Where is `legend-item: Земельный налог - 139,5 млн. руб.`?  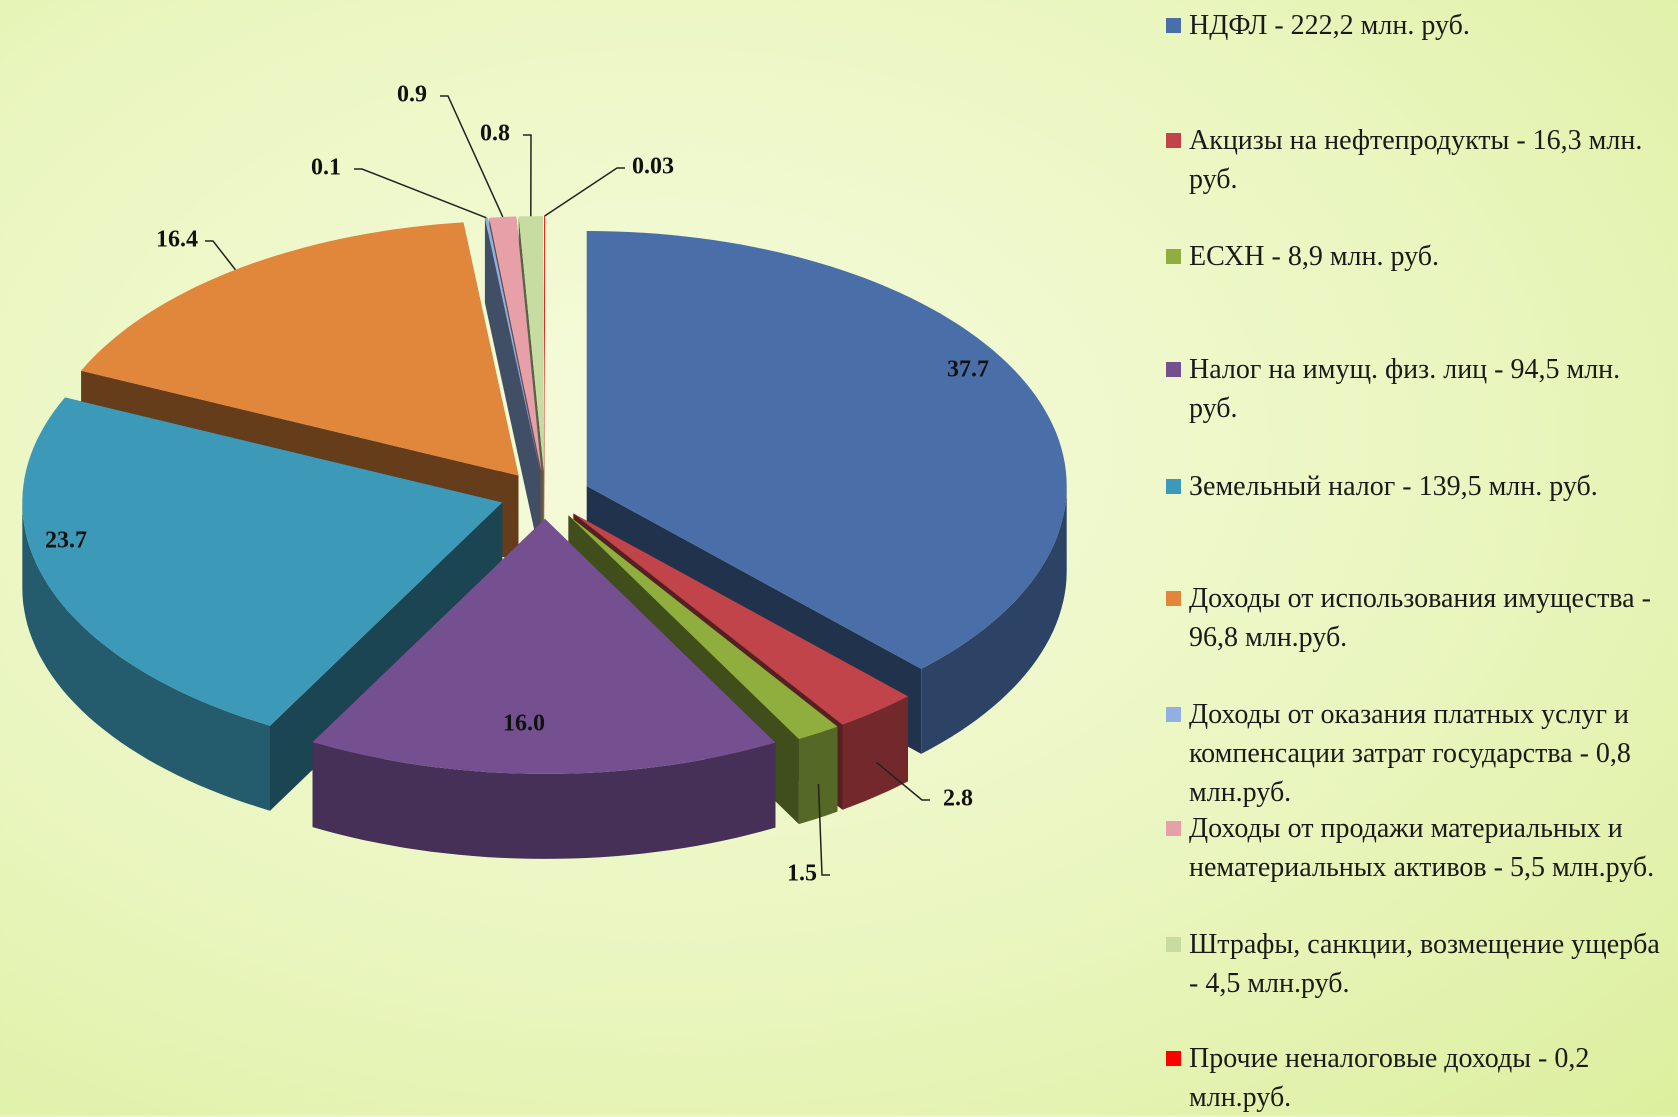
legend-item: Земельный налог - 139,5 млн. руб. is located at coordinates (1418, 486).